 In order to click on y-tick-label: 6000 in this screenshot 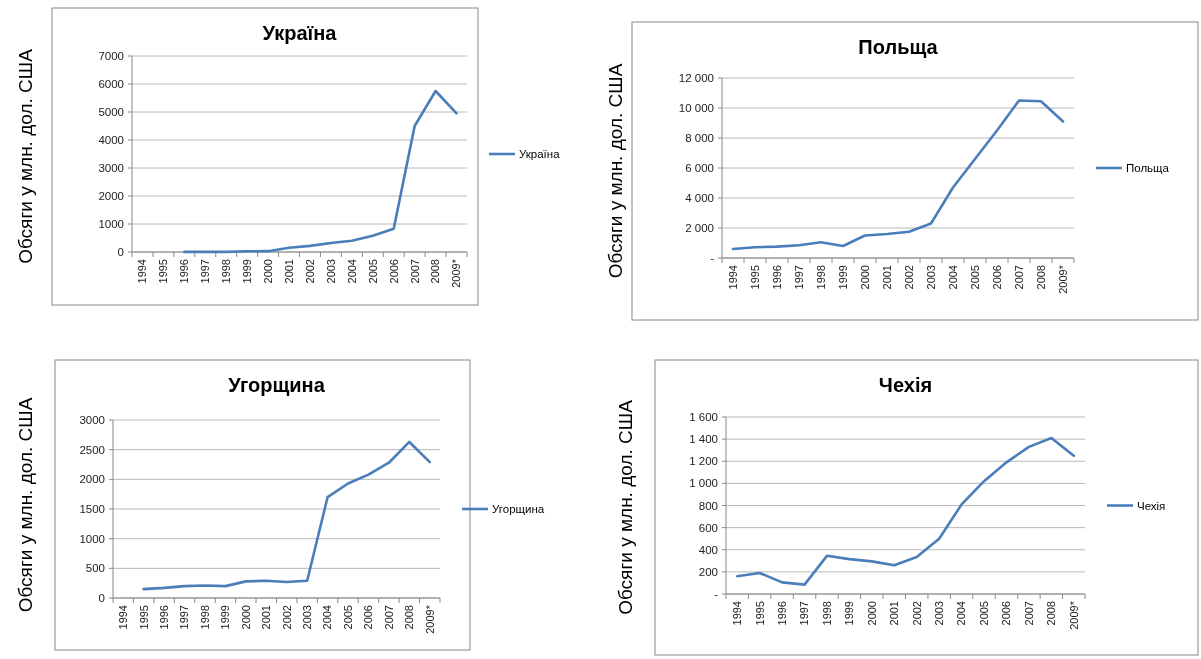, I will do `click(111, 84)`.